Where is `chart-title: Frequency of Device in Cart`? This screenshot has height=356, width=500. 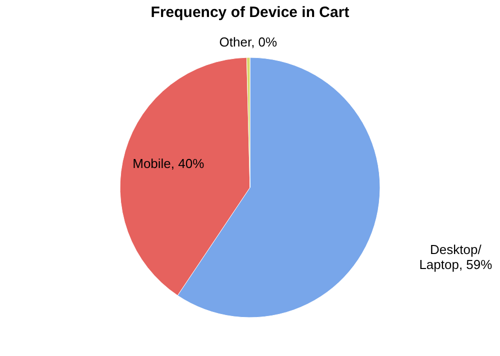
chart-title: Frequency of Device in Cart is located at coordinates (250, 12).